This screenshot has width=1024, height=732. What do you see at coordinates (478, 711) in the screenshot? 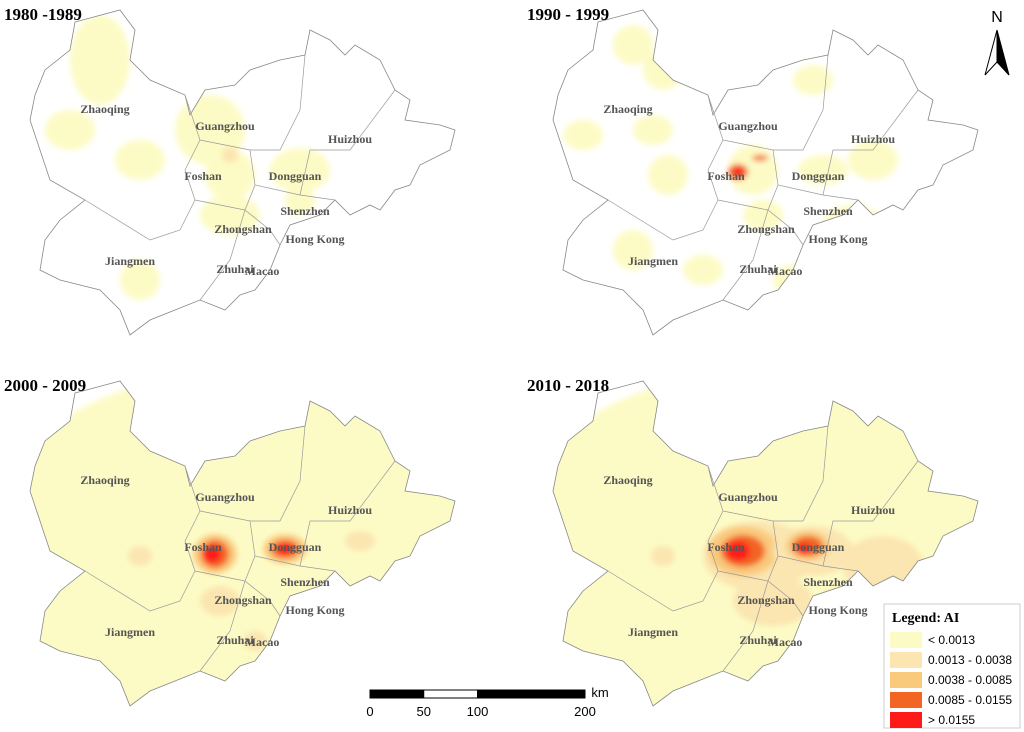
I see `scale-label: 100` at bounding box center [478, 711].